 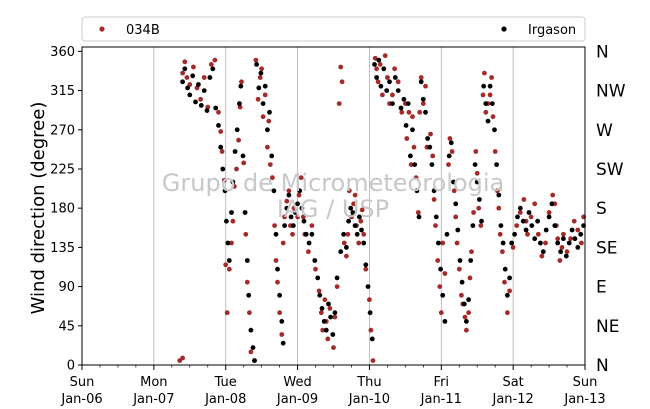 I want to click on direction-label: SW, so click(x=610, y=170).